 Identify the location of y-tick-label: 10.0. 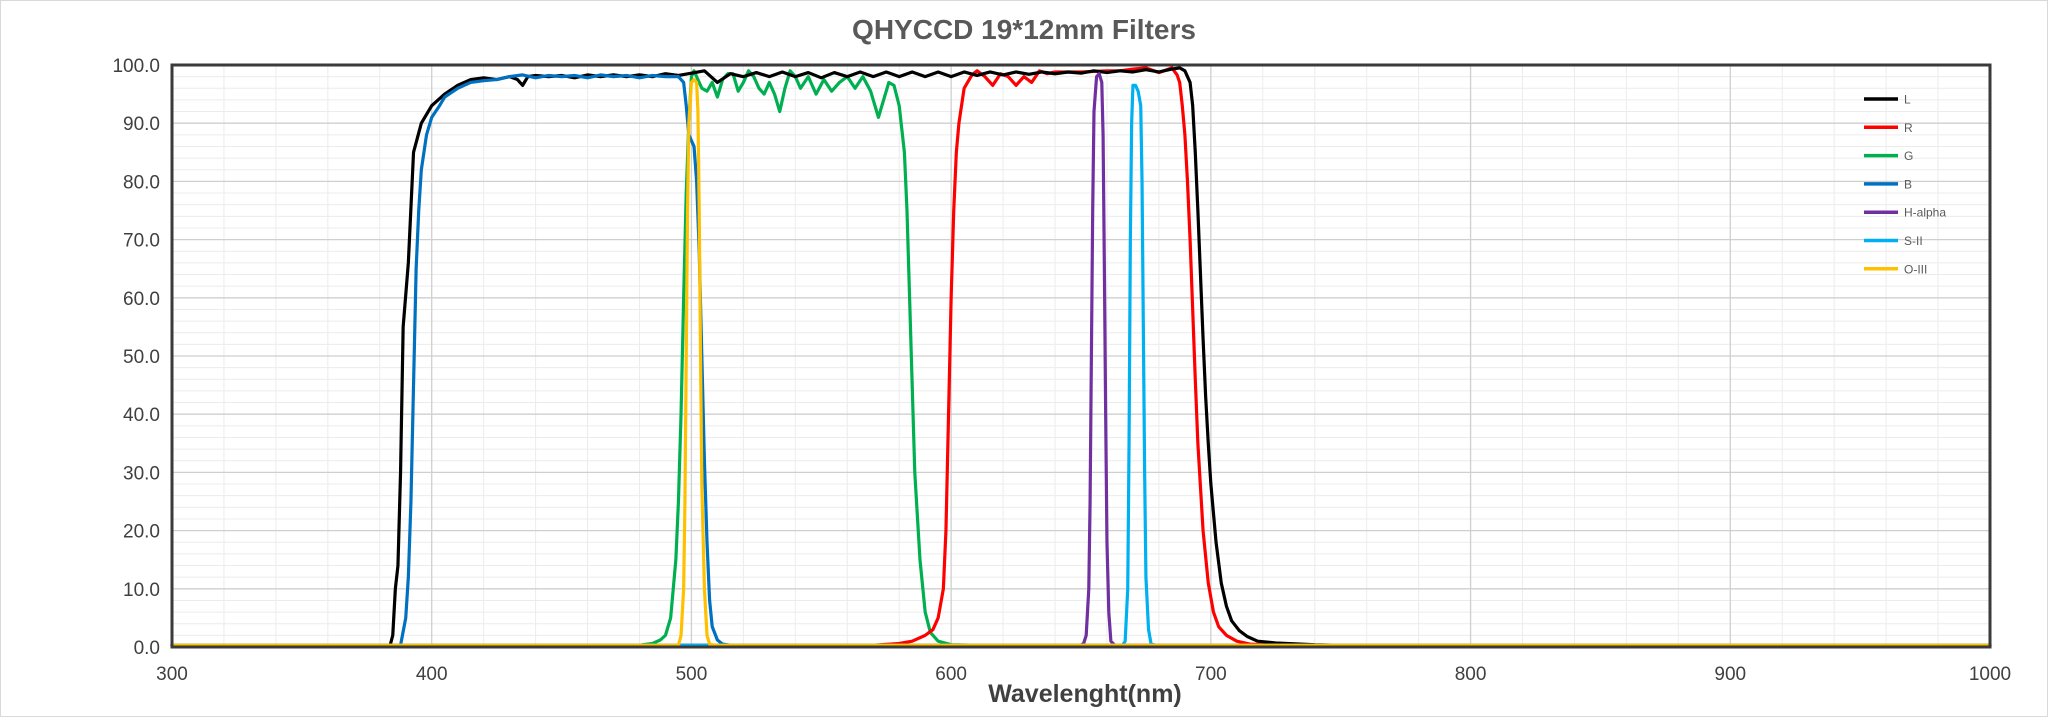
(141, 590).